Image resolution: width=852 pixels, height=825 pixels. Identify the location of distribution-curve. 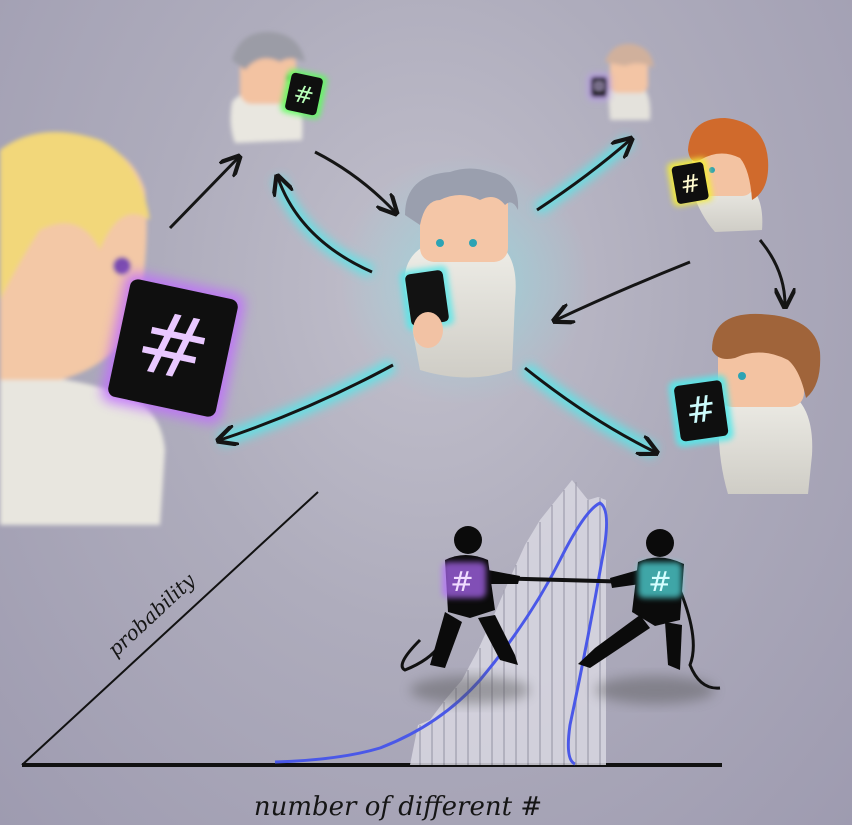
(441, 633).